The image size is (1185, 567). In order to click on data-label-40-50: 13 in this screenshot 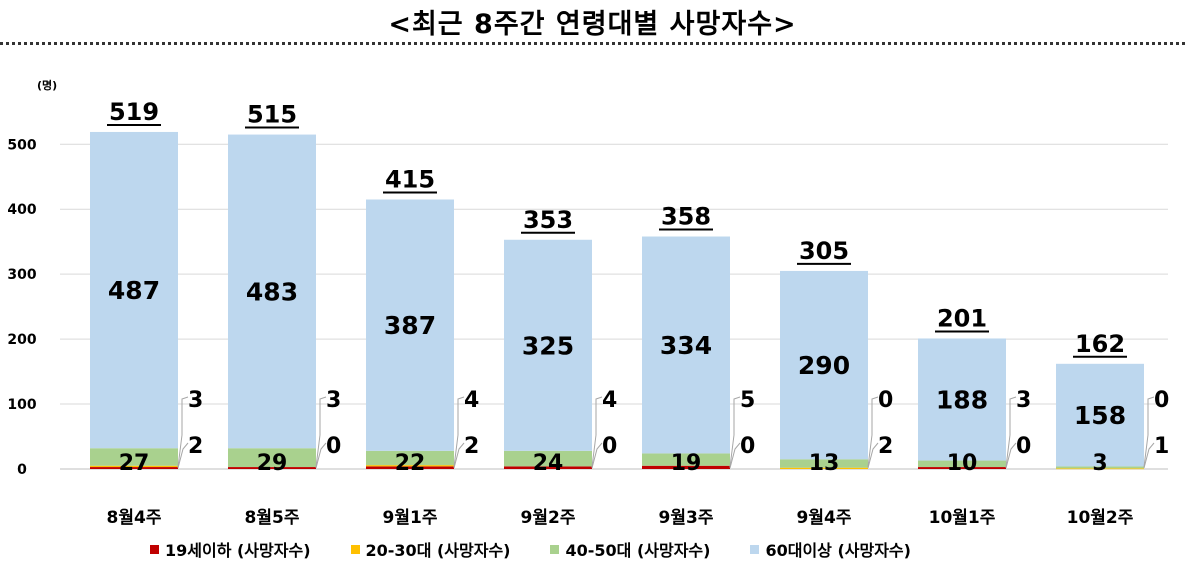, I will do `click(824, 463)`.